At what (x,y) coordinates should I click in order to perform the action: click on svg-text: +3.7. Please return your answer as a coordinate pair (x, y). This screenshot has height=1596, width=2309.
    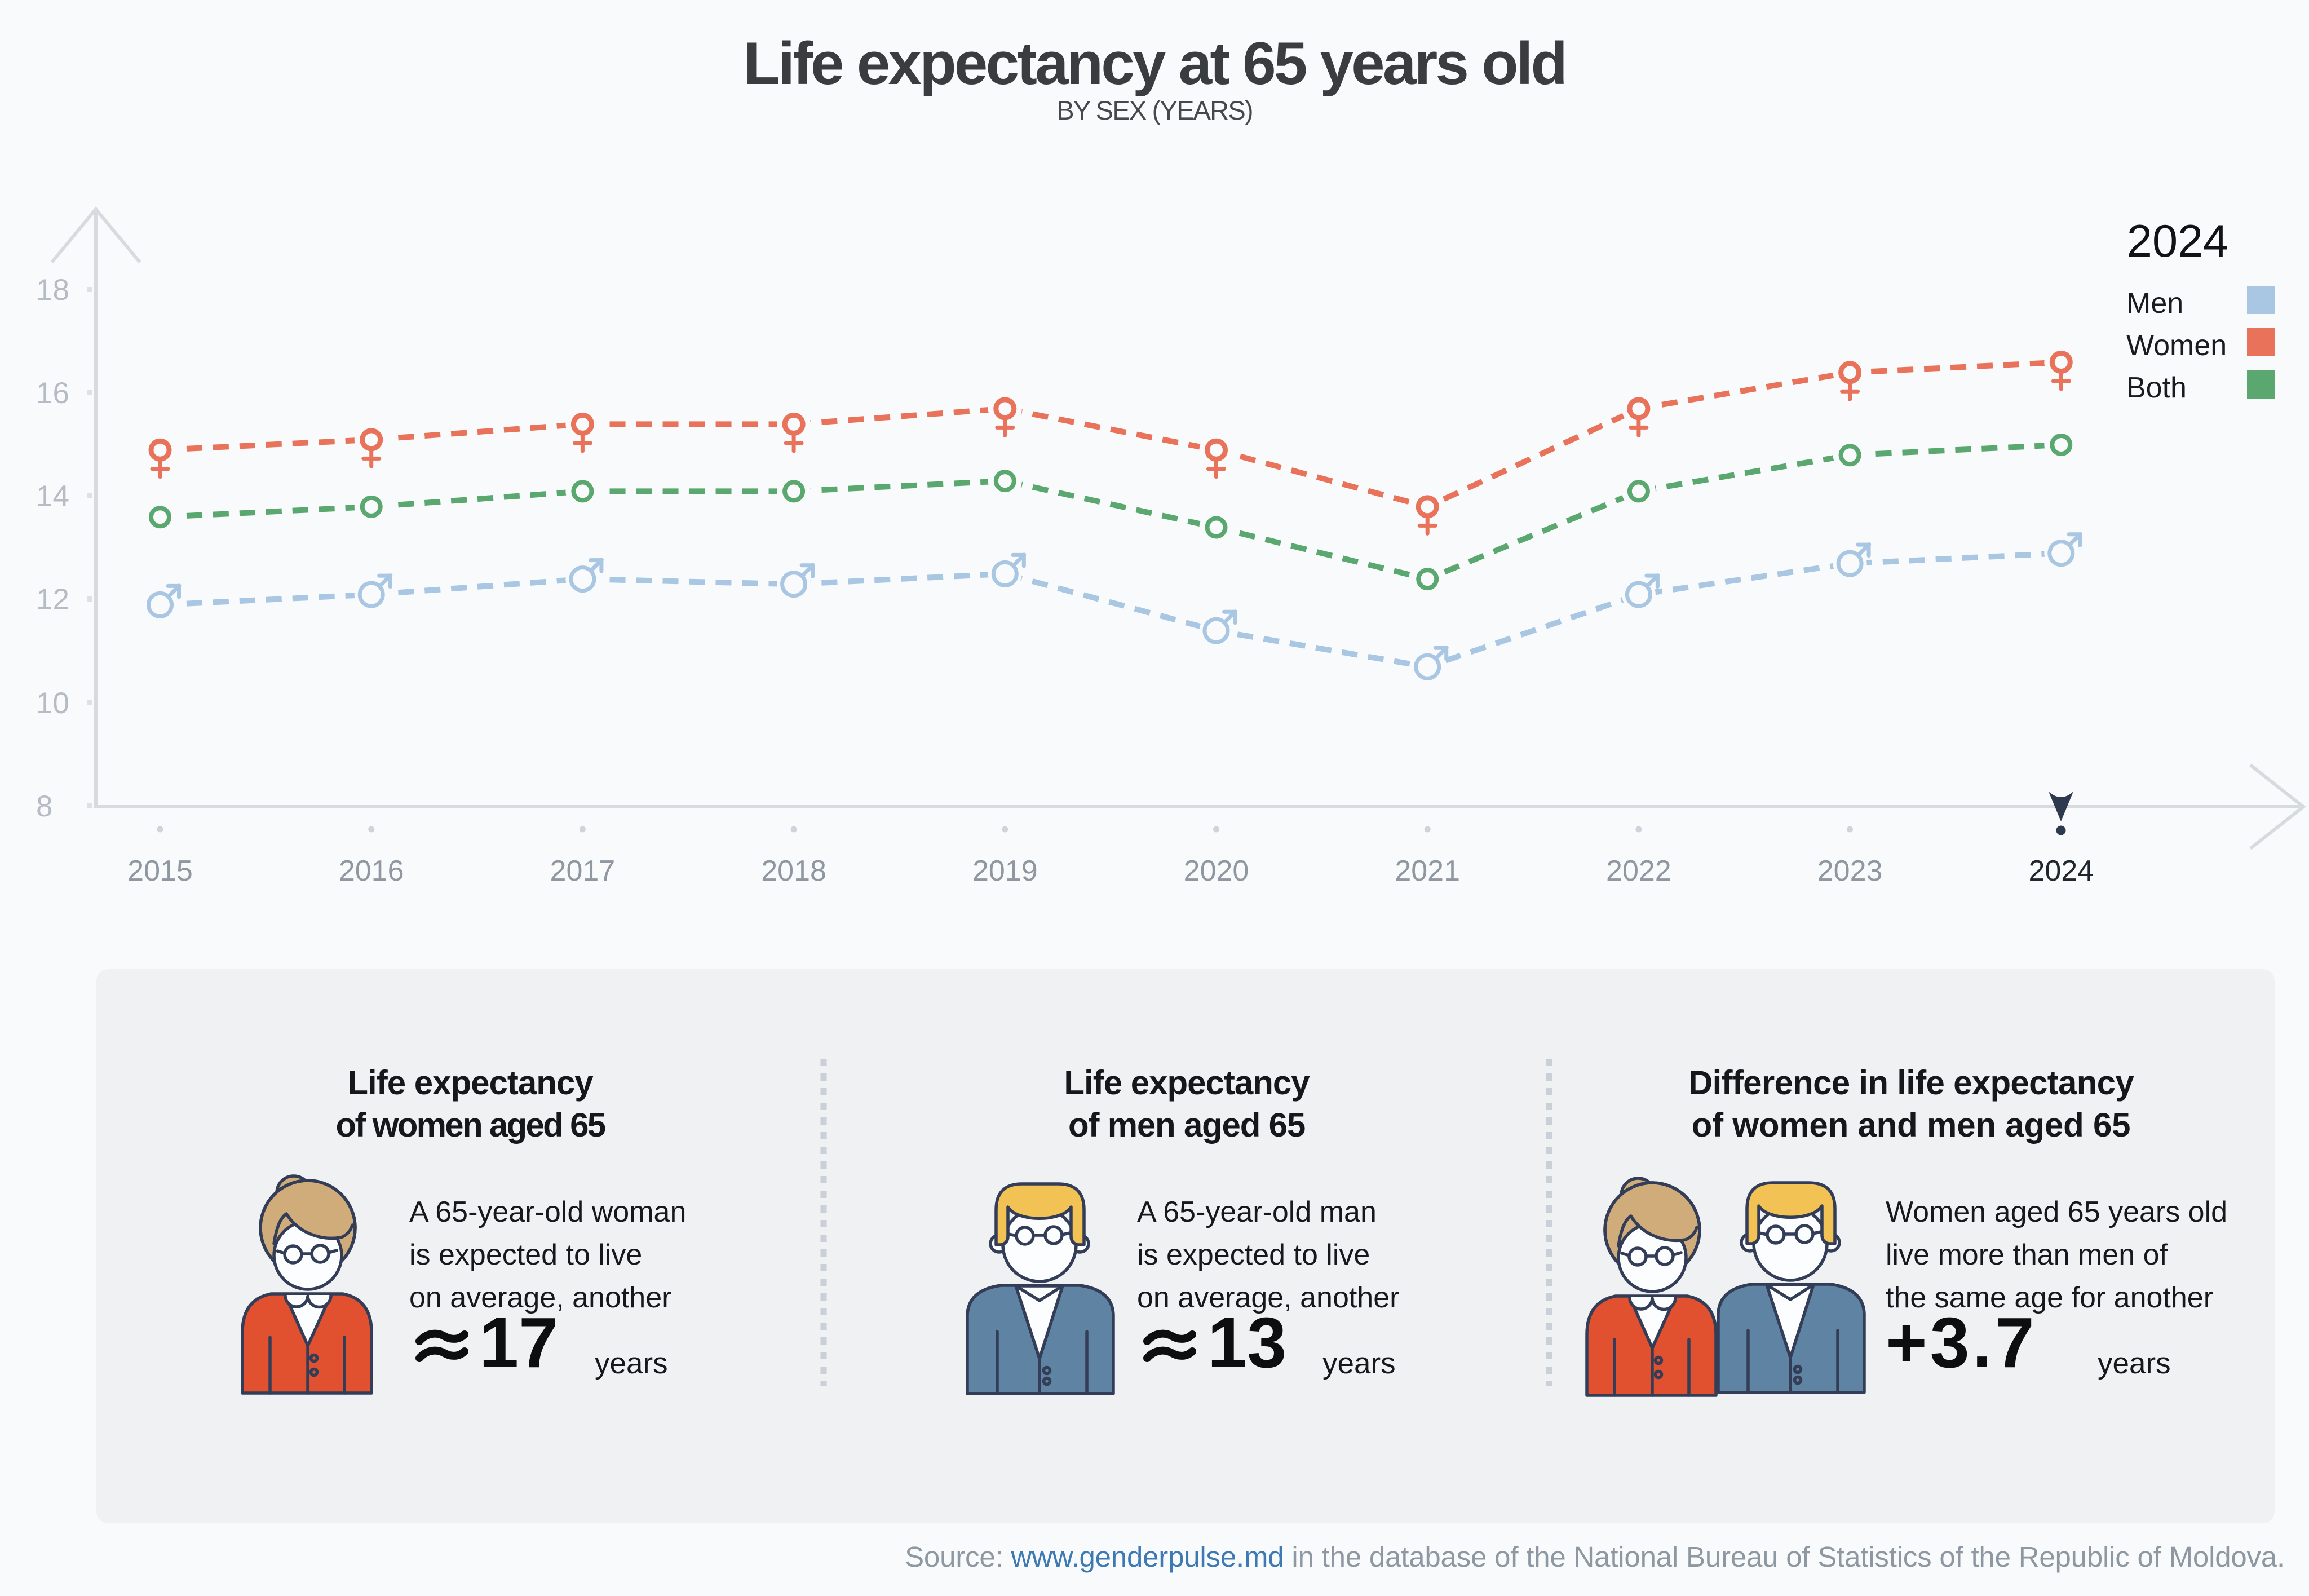
    Looking at the image, I should click on (1961, 1342).